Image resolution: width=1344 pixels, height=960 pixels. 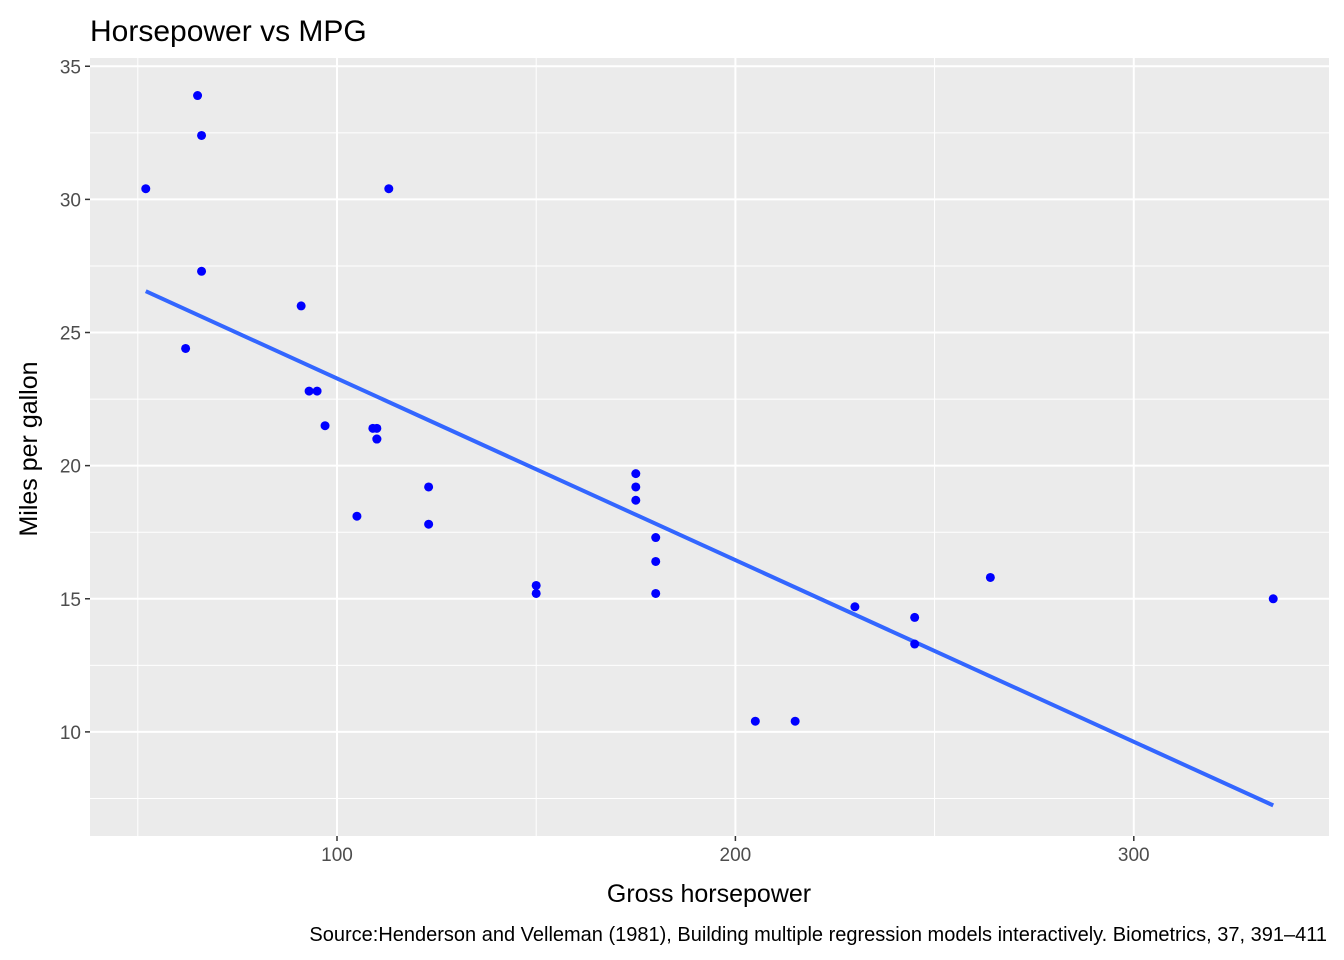 What do you see at coordinates (70, 733) in the screenshot?
I see `y-tick-label: 10` at bounding box center [70, 733].